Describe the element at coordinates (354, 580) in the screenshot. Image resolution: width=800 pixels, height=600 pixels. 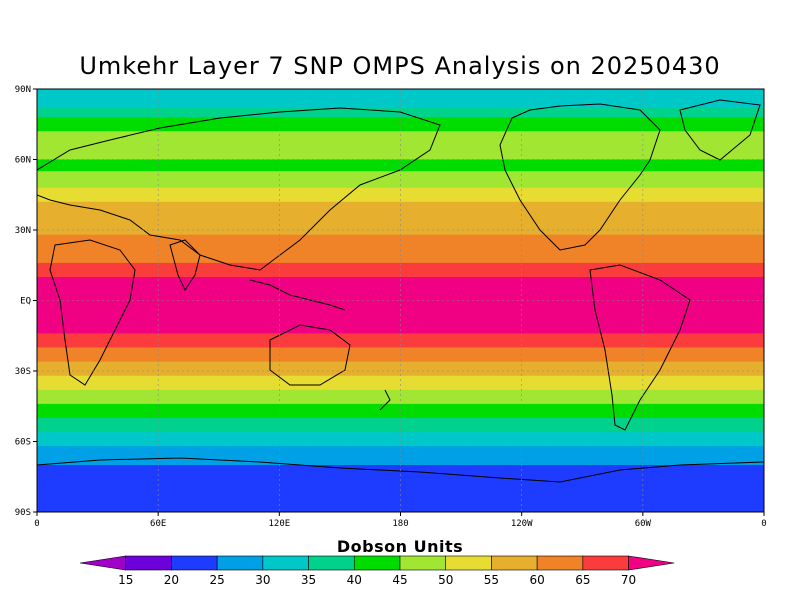
I see `colorbar-label: 40` at that location.